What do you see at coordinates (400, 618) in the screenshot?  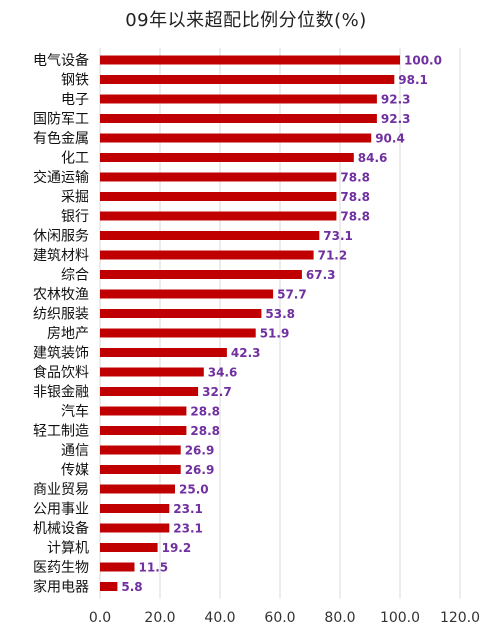 I see `x-tick-label: 100.0` at bounding box center [400, 618].